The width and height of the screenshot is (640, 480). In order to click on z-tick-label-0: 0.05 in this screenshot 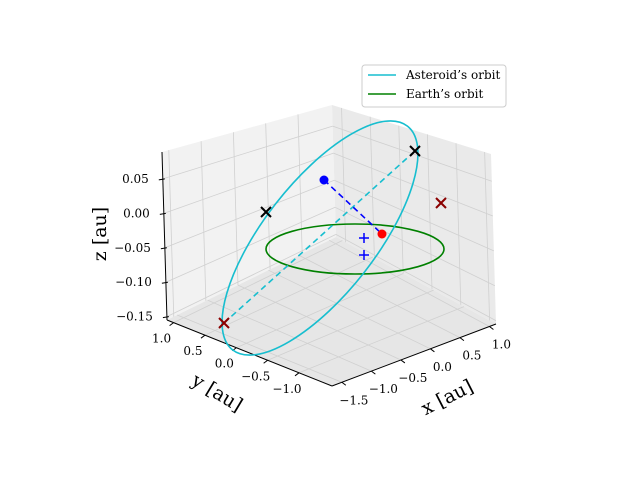, I will do `click(135, 179)`.